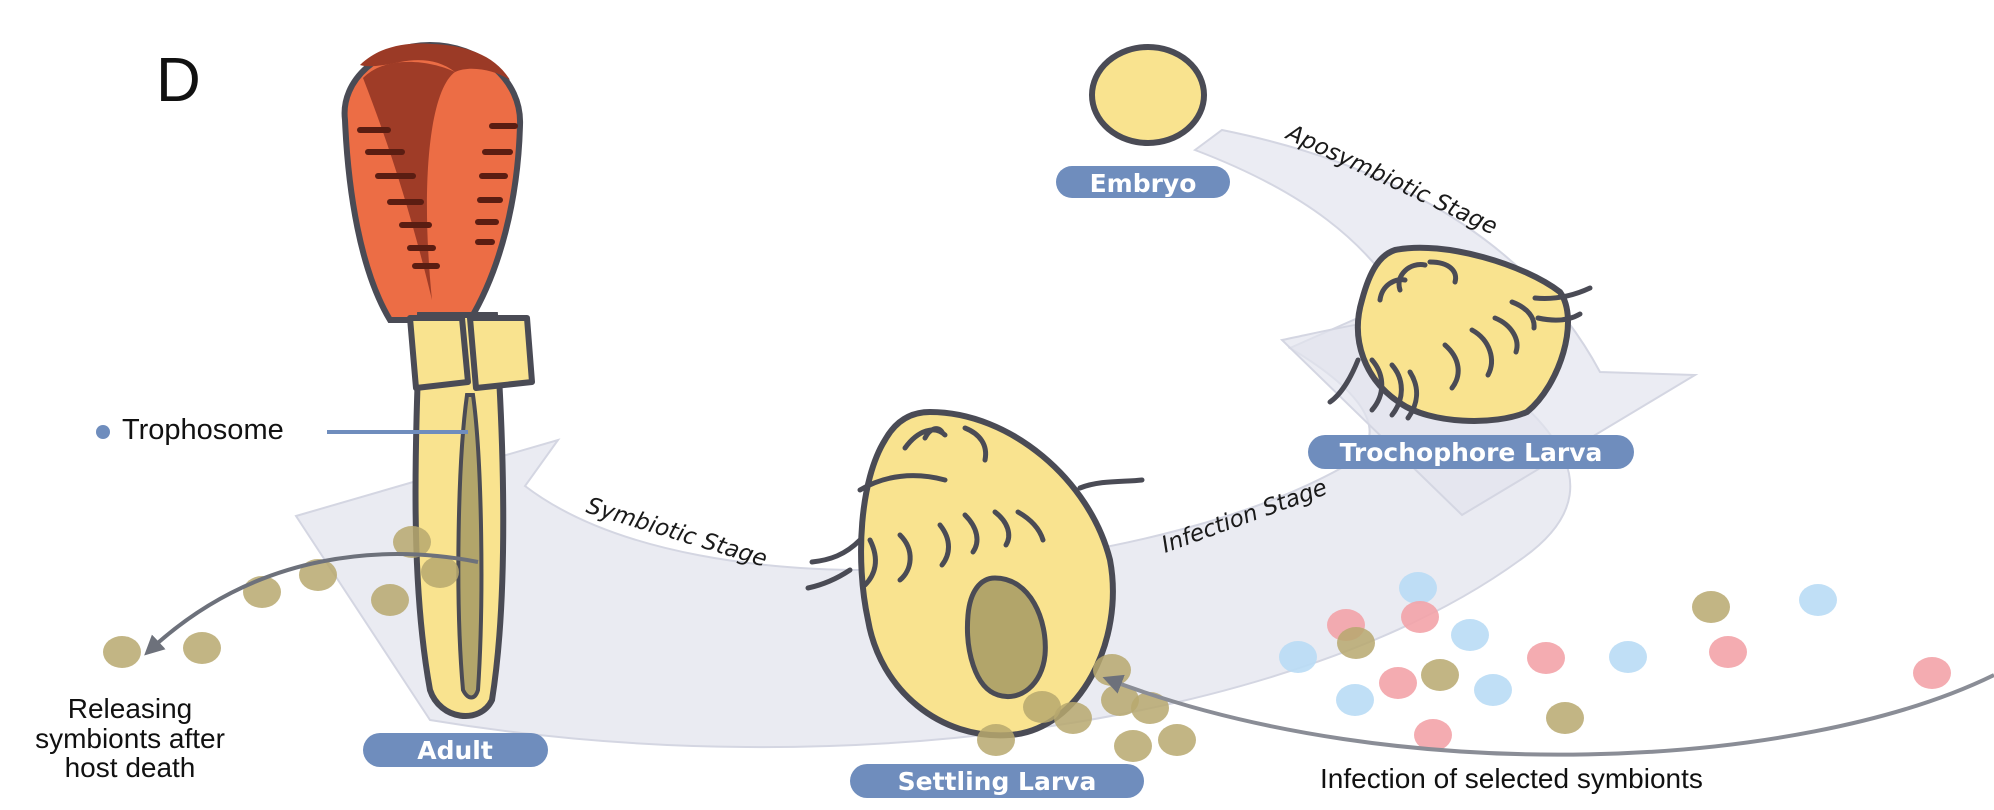 This screenshot has width=1994, height=810. What do you see at coordinates (203, 430) in the screenshot?
I see `trophosome-label: Trophosome` at bounding box center [203, 430].